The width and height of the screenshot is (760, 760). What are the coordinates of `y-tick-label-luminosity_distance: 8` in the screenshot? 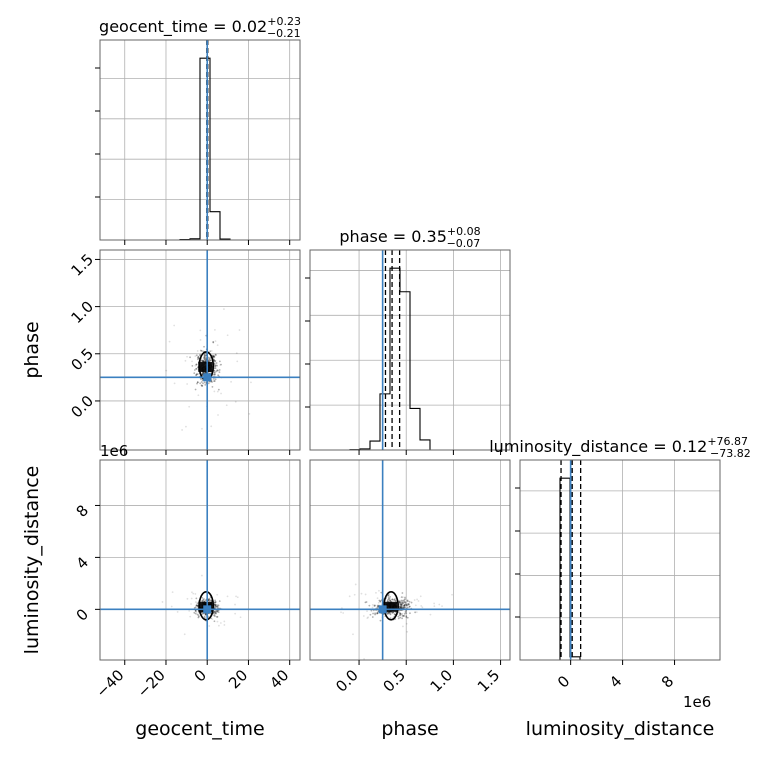 It's located at (82, 510).